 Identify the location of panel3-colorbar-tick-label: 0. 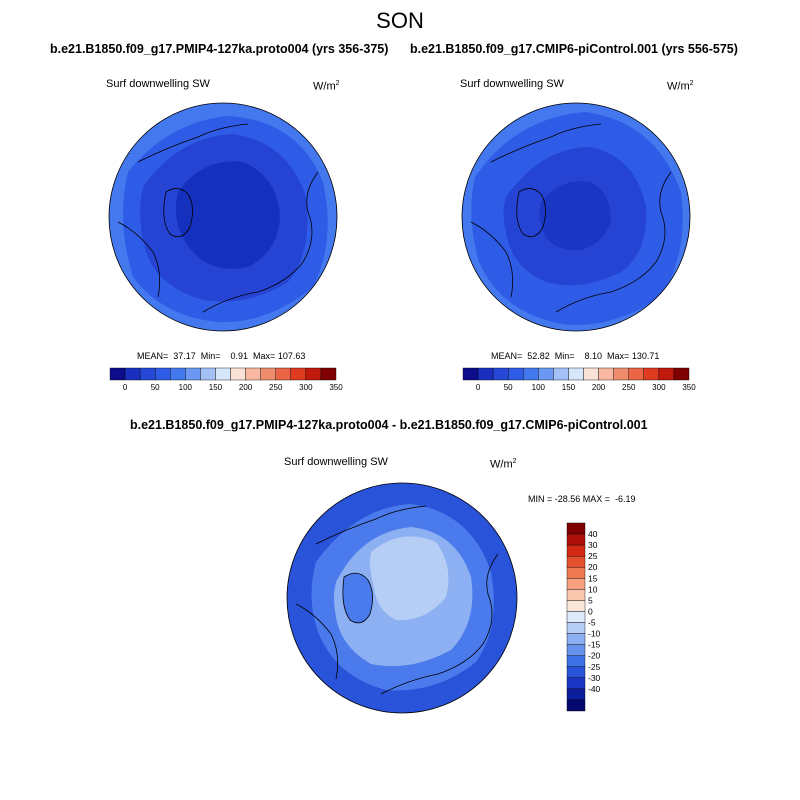
(590, 611).